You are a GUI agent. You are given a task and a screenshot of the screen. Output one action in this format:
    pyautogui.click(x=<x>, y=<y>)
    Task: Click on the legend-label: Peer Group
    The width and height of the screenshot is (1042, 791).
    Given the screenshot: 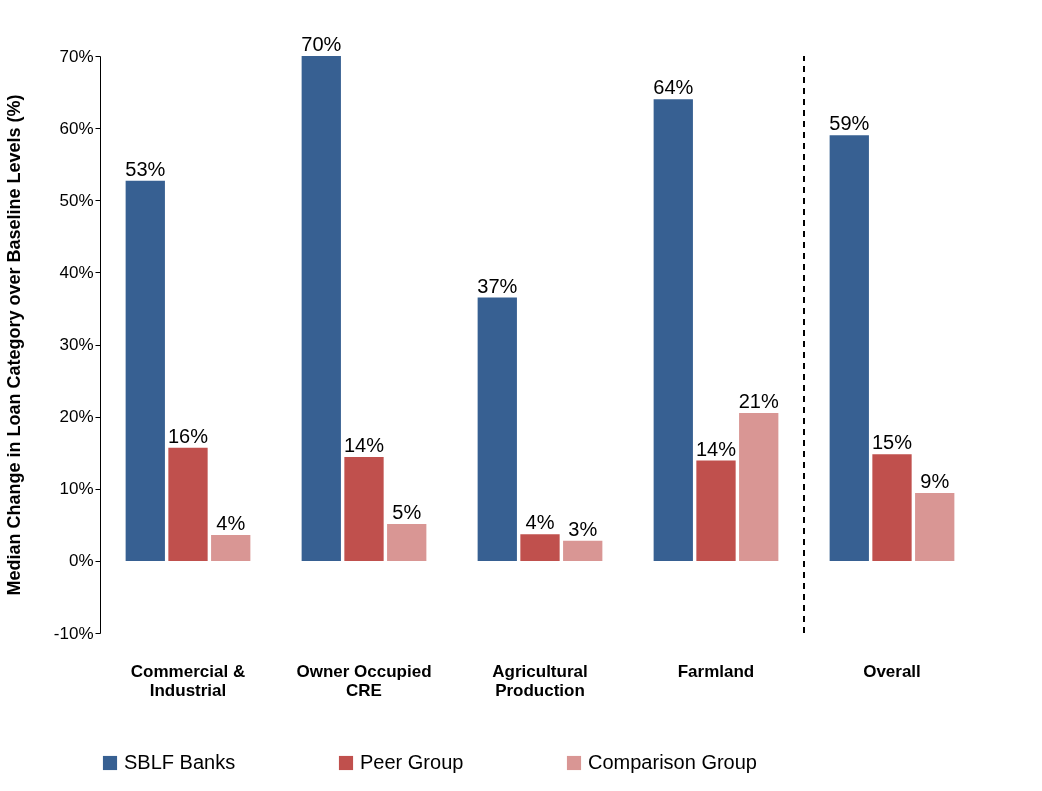 What is the action you would take?
    pyautogui.click(x=412, y=762)
    